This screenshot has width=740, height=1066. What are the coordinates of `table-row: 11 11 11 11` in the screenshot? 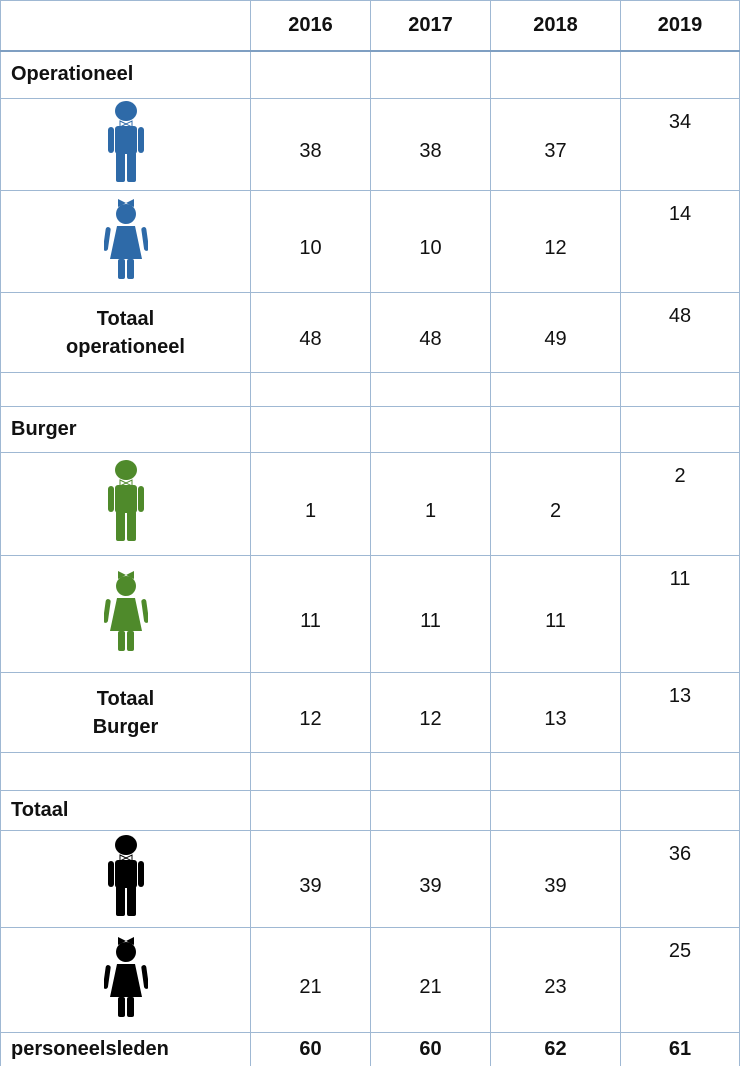 It's located at (370, 614).